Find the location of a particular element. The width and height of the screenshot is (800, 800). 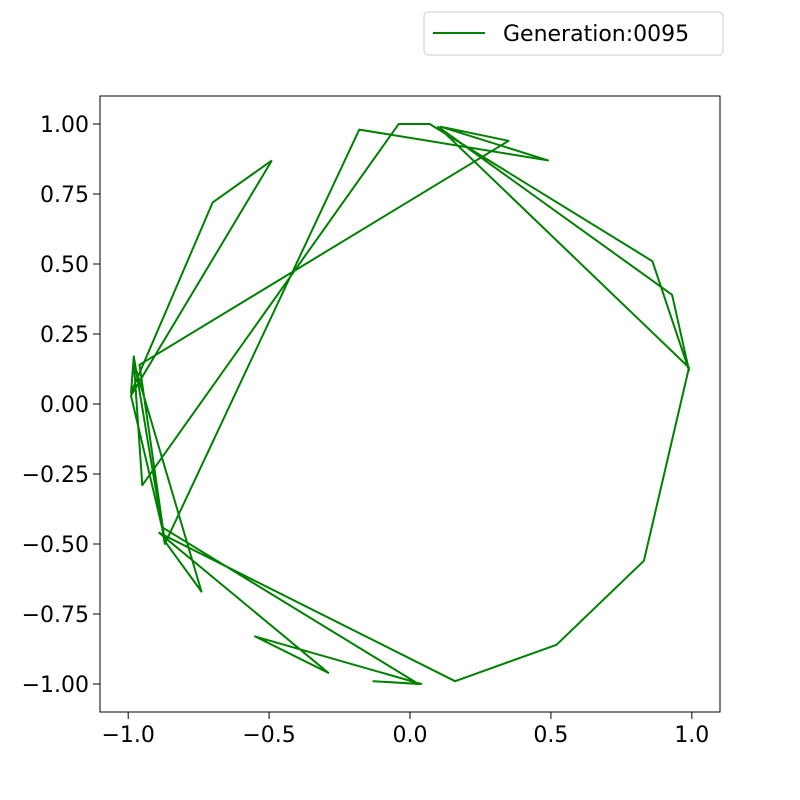

y-tick-label: −1.00 is located at coordinates (55, 685).